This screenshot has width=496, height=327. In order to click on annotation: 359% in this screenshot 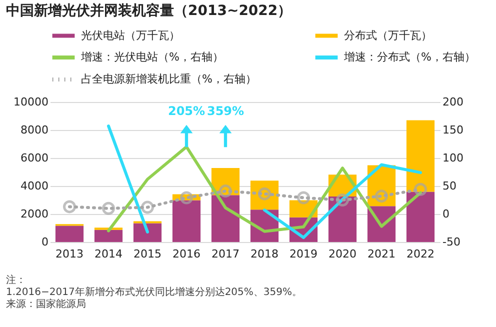, I will do `click(225, 111)`.